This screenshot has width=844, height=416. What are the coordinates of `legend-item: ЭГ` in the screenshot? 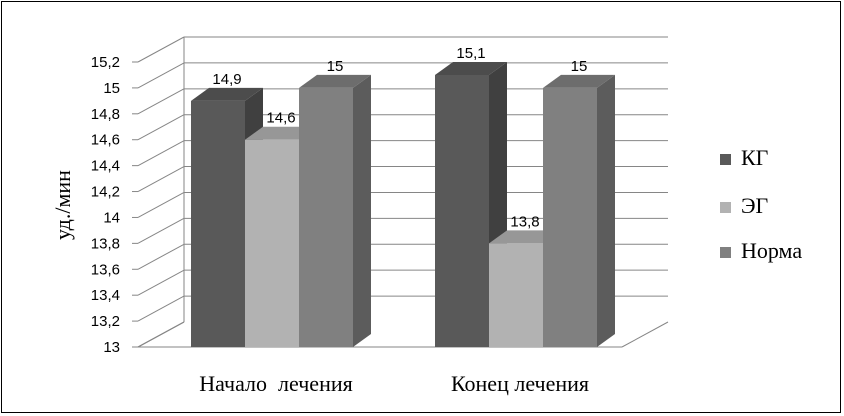 It's located at (744, 205).